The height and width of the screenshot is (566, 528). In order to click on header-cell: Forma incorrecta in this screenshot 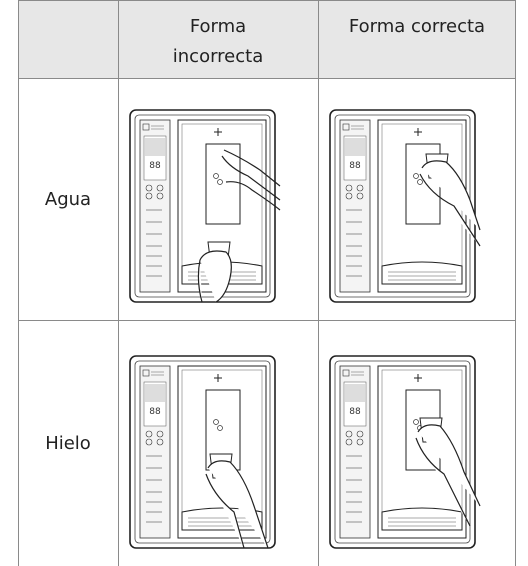, I will do `click(218, 39)`.